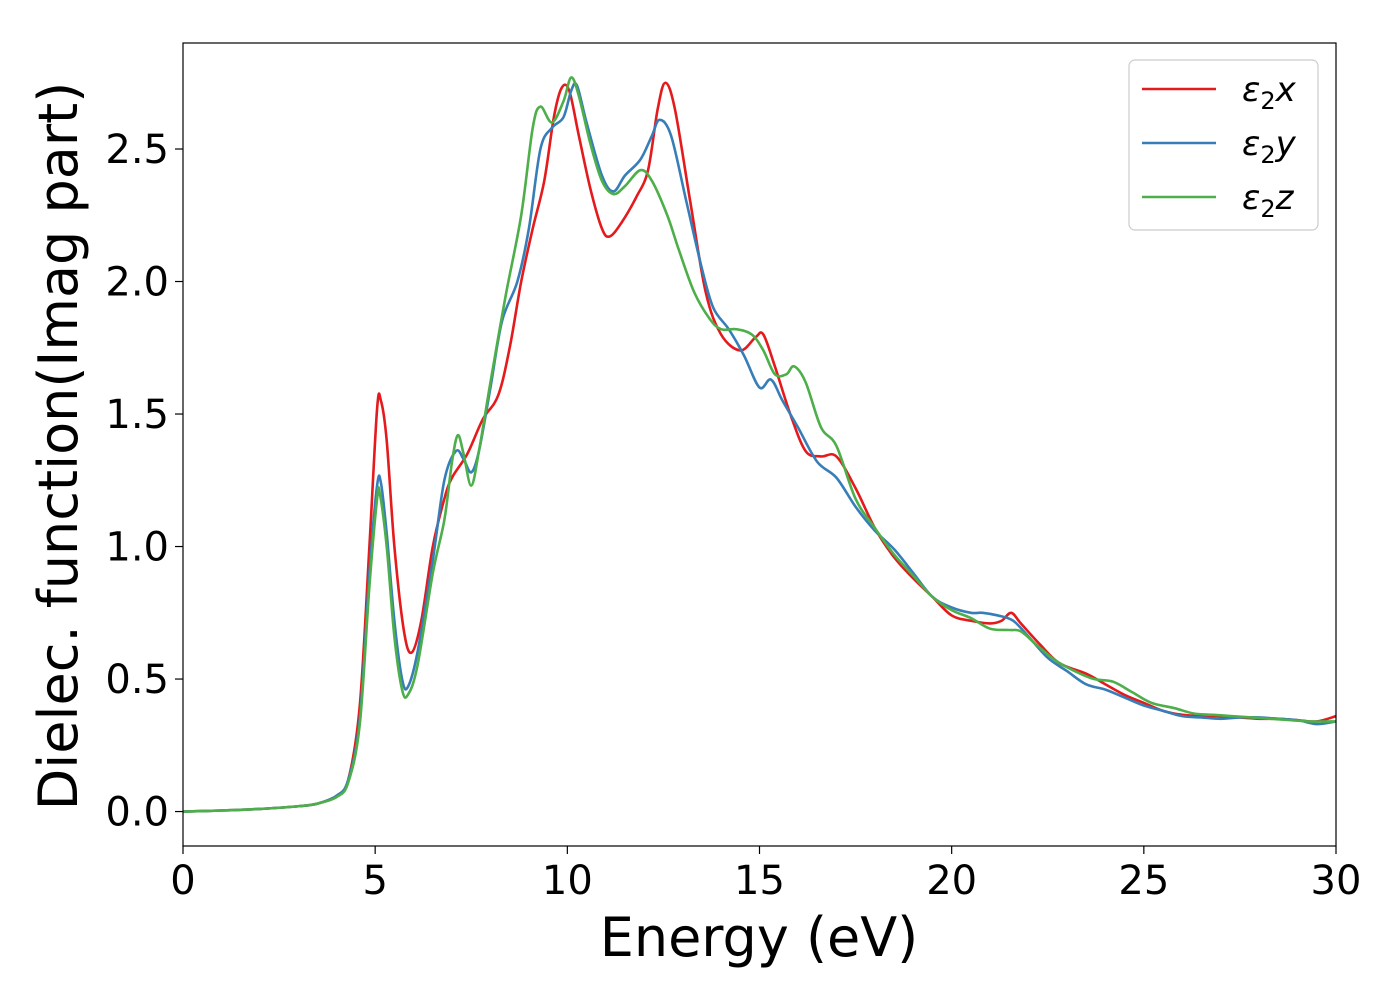 The image size is (1400, 1000). Describe the element at coordinates (1143, 881) in the screenshot. I see `x-tick-label: 25` at that location.